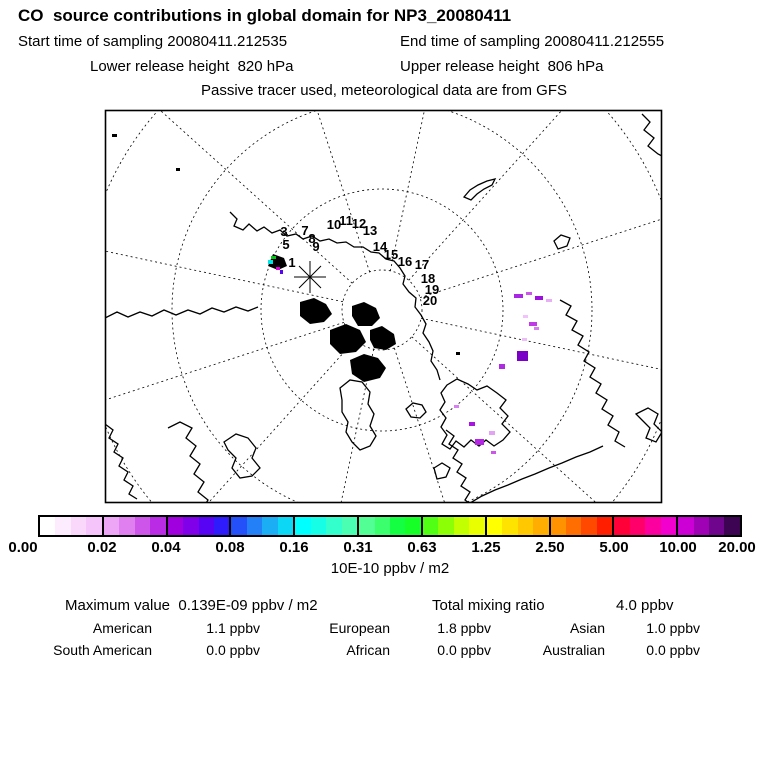 The width and height of the screenshot is (768, 768). What do you see at coordinates (479, 189) in the screenshot?
I see `coast-novaya-zemlya` at bounding box center [479, 189].